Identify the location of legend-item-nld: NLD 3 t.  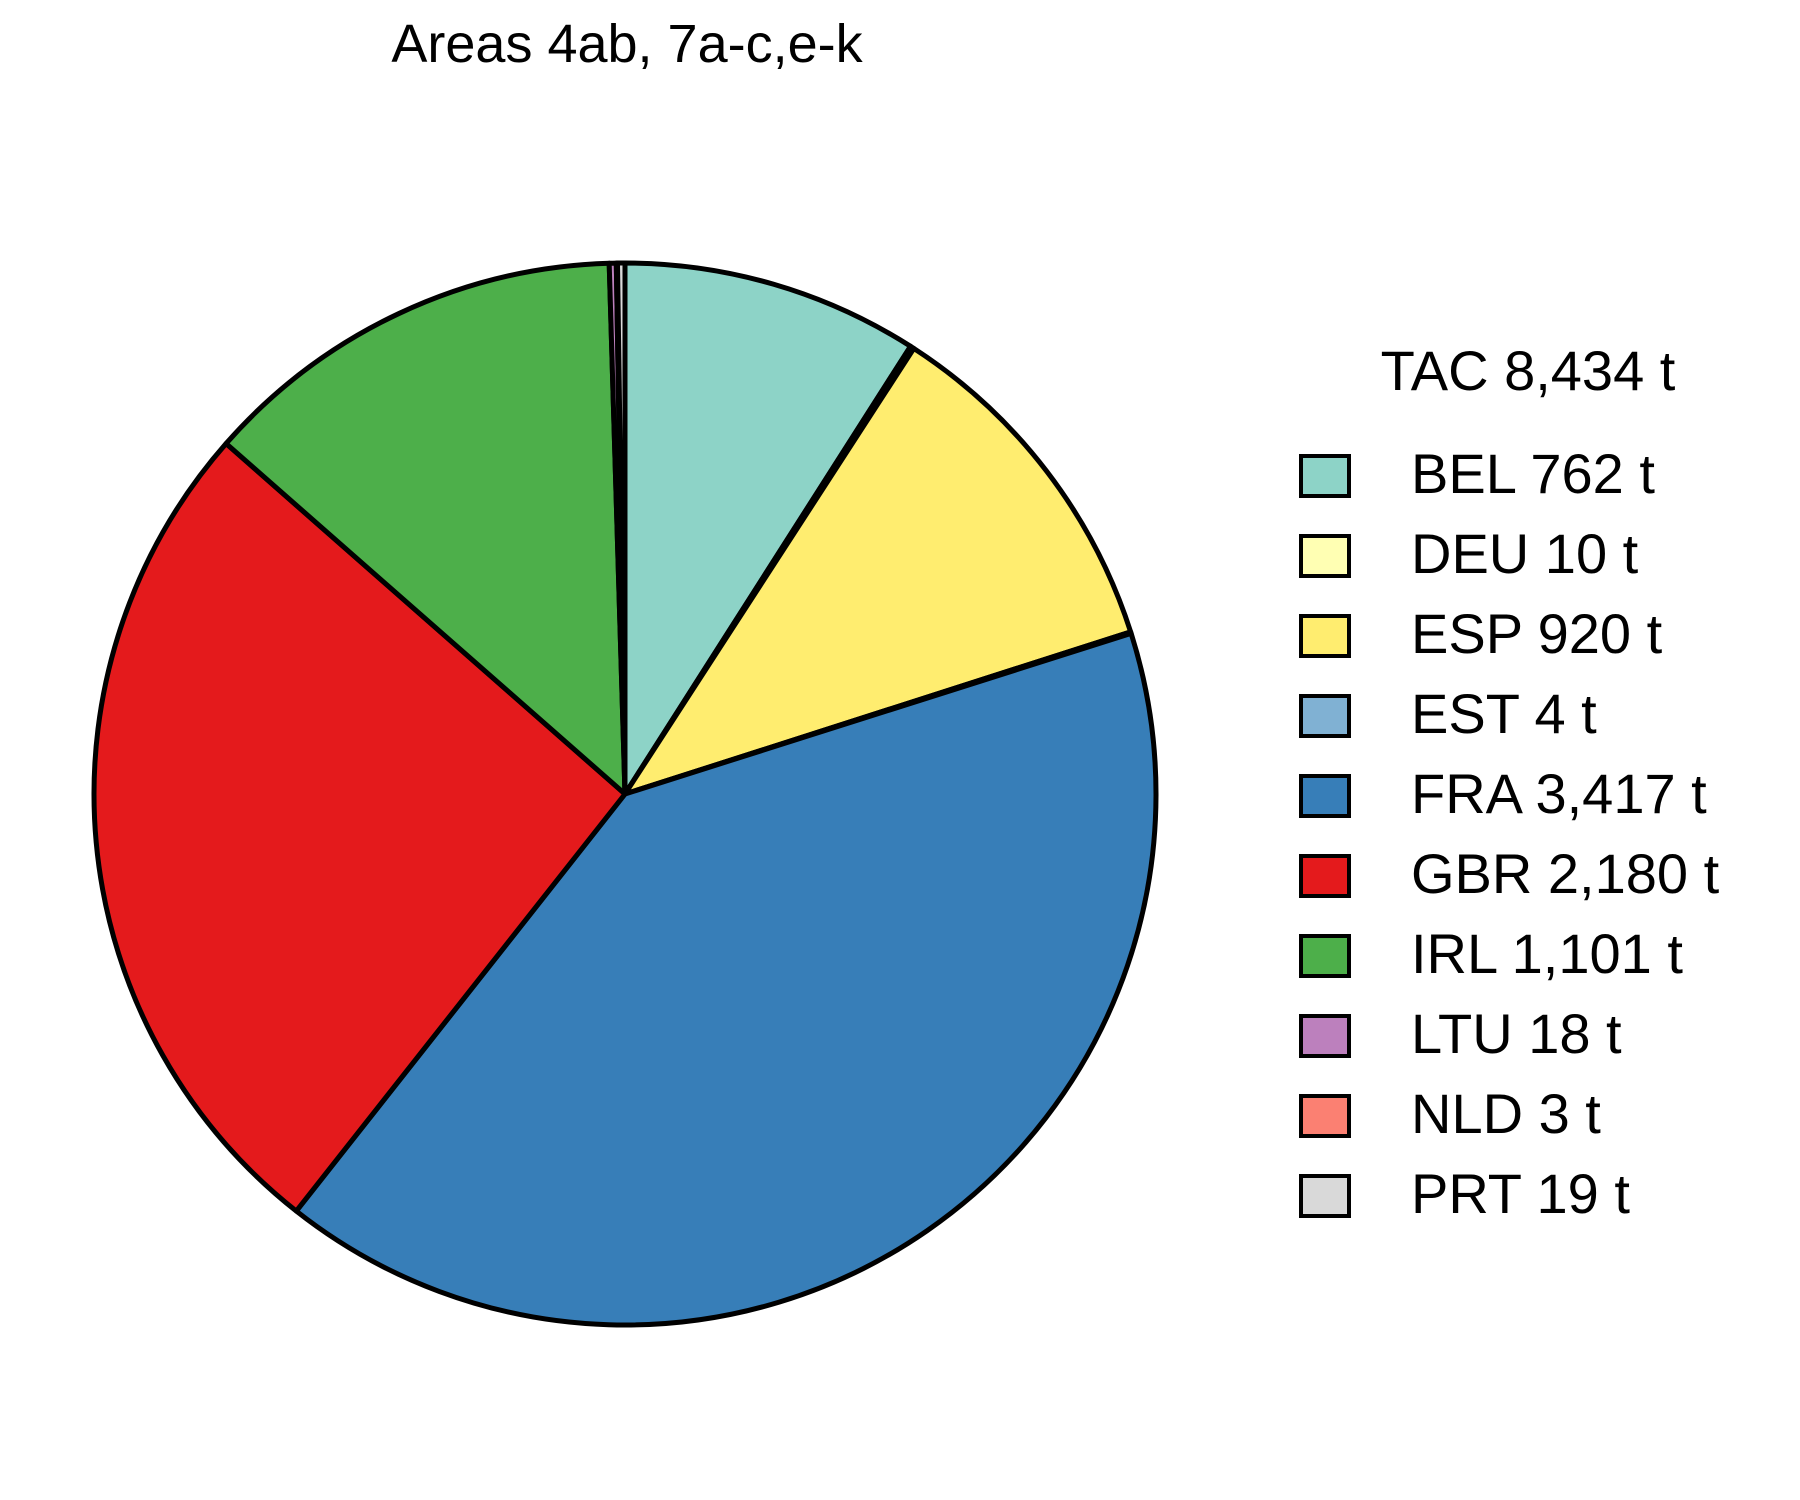
(1450, 1113).